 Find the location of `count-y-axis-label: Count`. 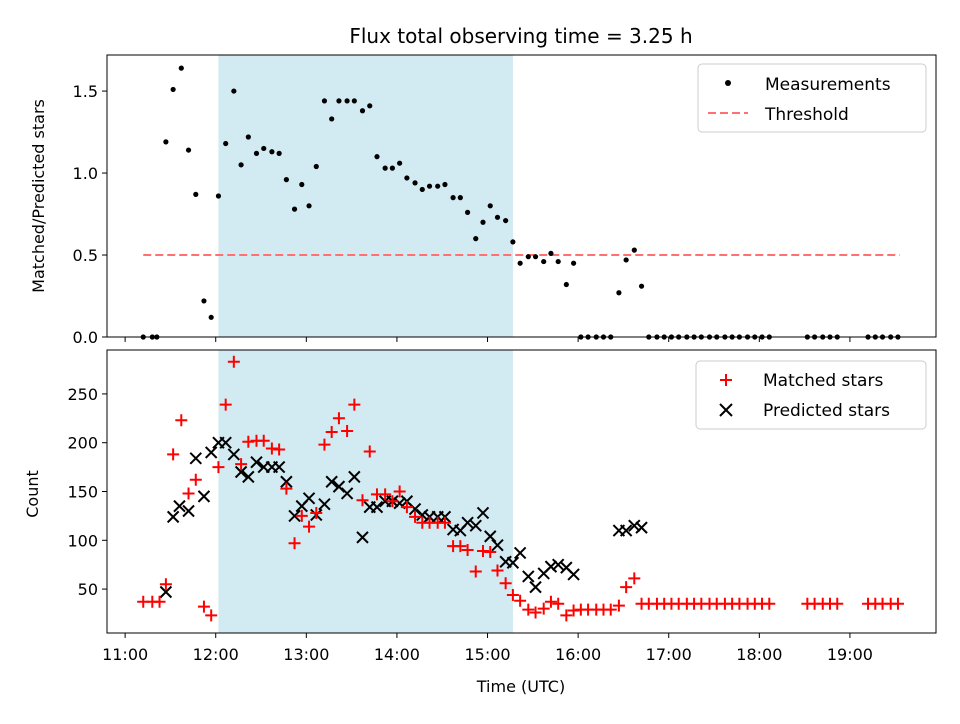

count-y-axis-label: Count is located at coordinates (32, 494).